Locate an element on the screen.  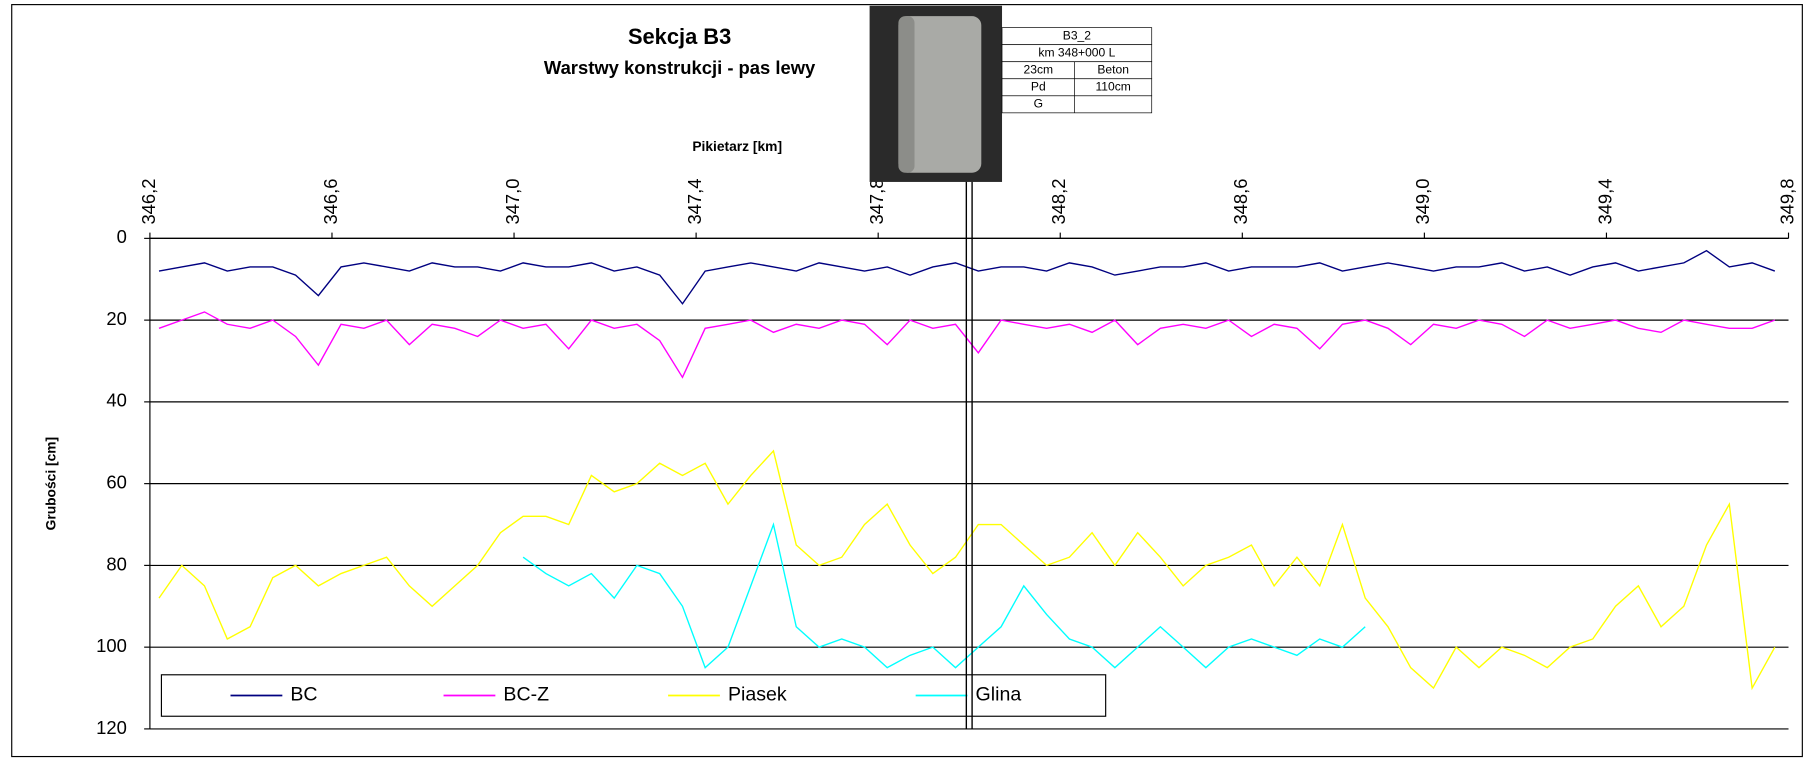
legend-label: Piasek is located at coordinates (757, 695).